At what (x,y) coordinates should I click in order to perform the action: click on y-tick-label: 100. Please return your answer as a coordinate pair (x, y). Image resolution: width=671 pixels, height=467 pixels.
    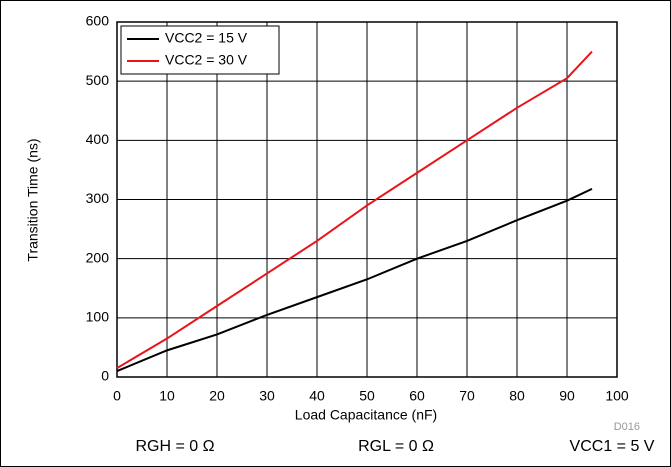
    Looking at the image, I should click on (98, 317).